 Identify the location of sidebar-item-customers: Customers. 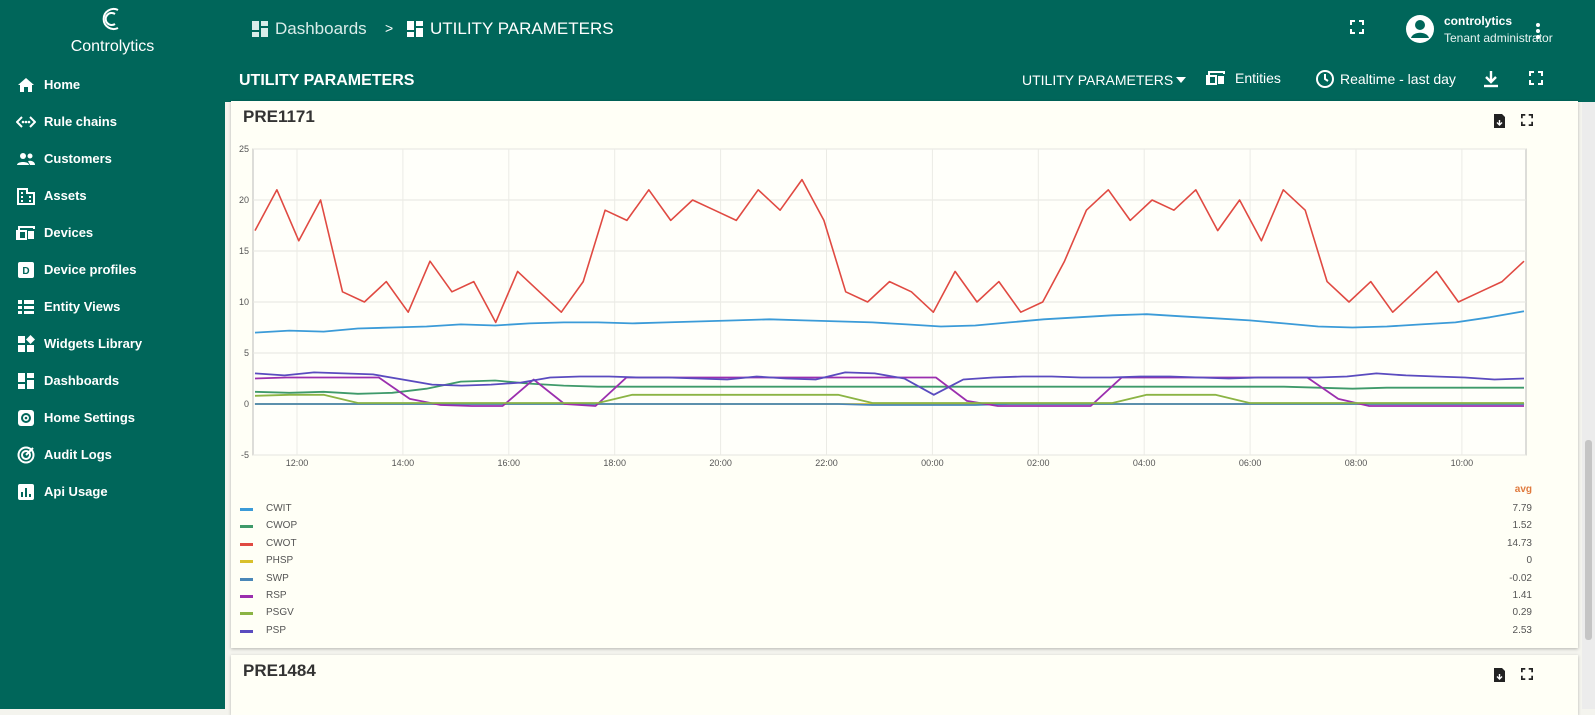
(112, 158).